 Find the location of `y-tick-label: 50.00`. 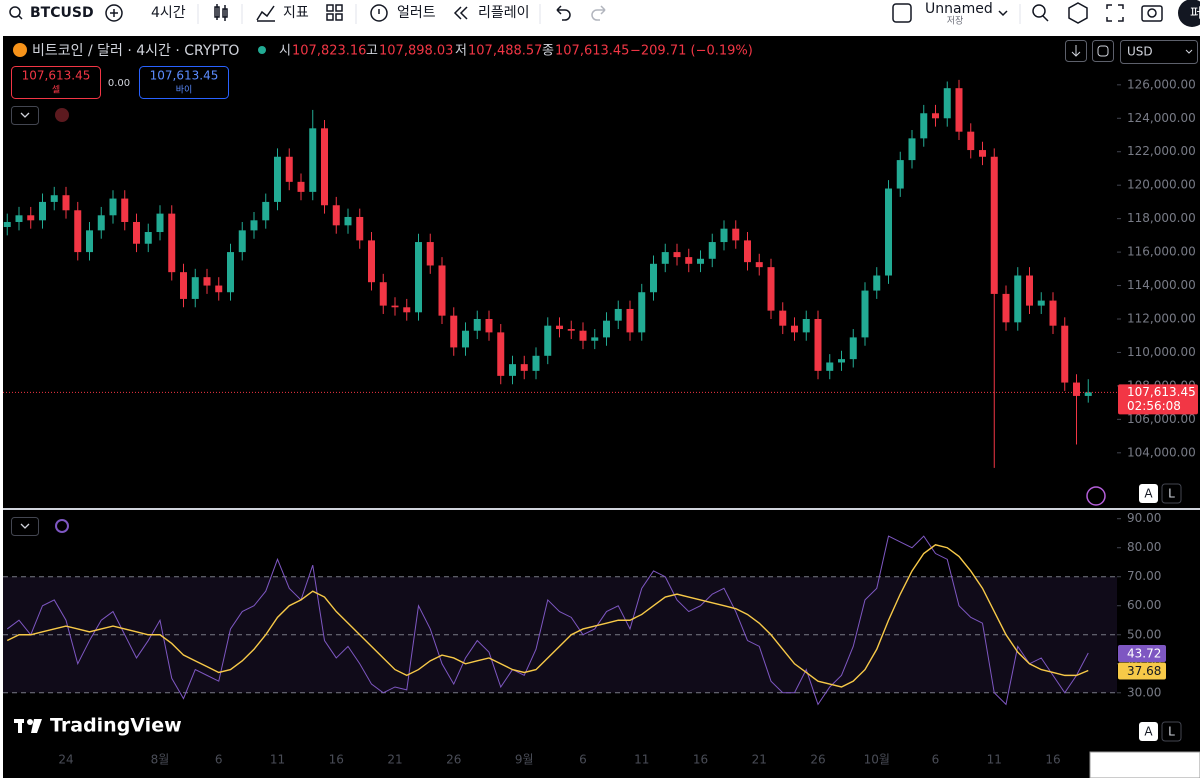

y-tick-label: 50.00 is located at coordinates (1144, 634).